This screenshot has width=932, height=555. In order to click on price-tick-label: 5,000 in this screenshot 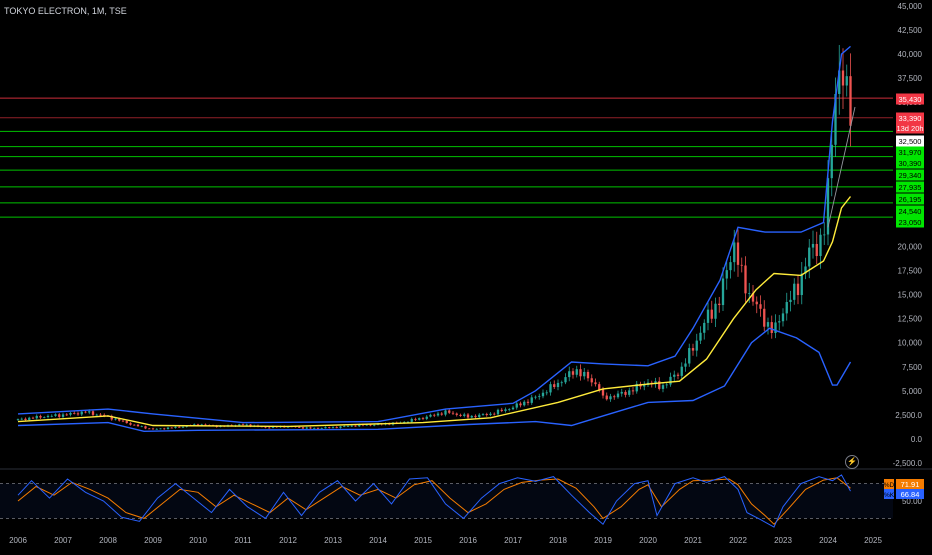, I will do `click(912, 391)`.